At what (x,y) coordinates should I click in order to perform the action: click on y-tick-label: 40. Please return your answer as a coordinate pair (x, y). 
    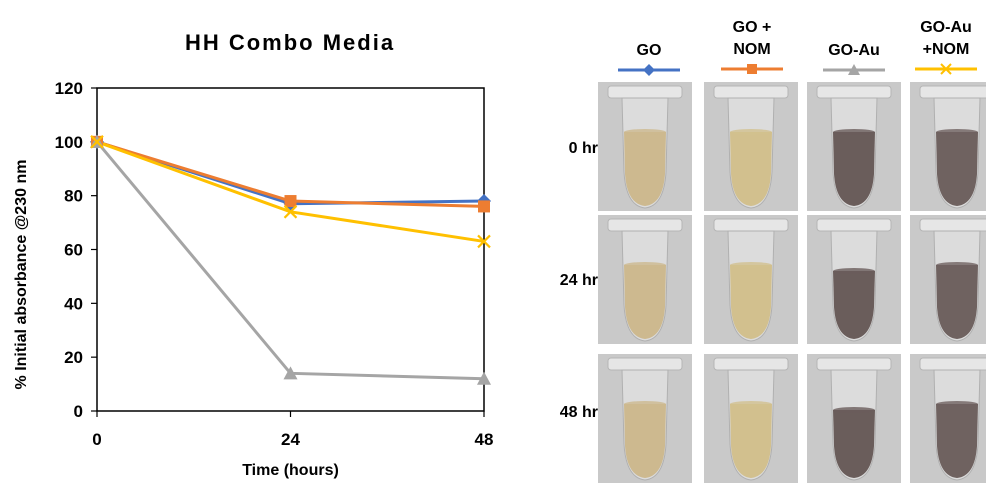
    Looking at the image, I should click on (73, 303).